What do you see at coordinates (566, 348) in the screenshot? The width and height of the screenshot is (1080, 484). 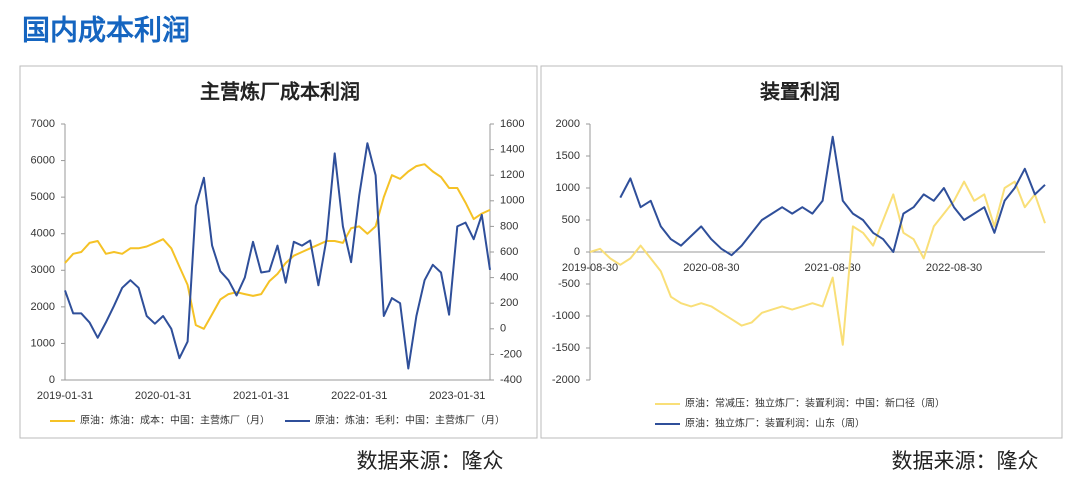 I see `y-tick-label: -1500` at bounding box center [566, 348].